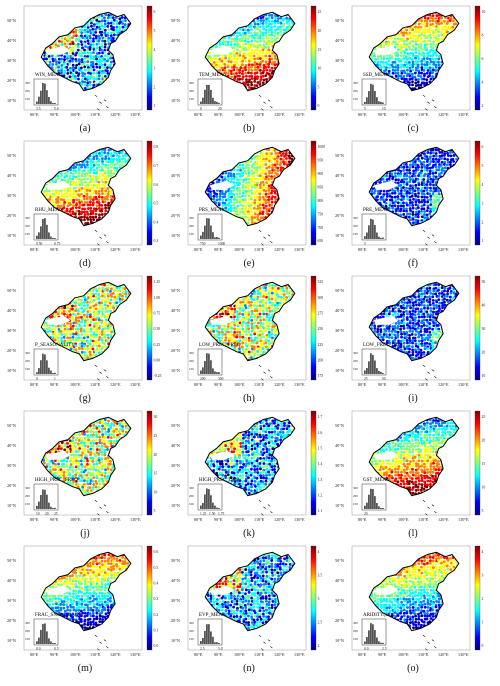  I want to click on colorbar-tick: 1, so click(483, 241).